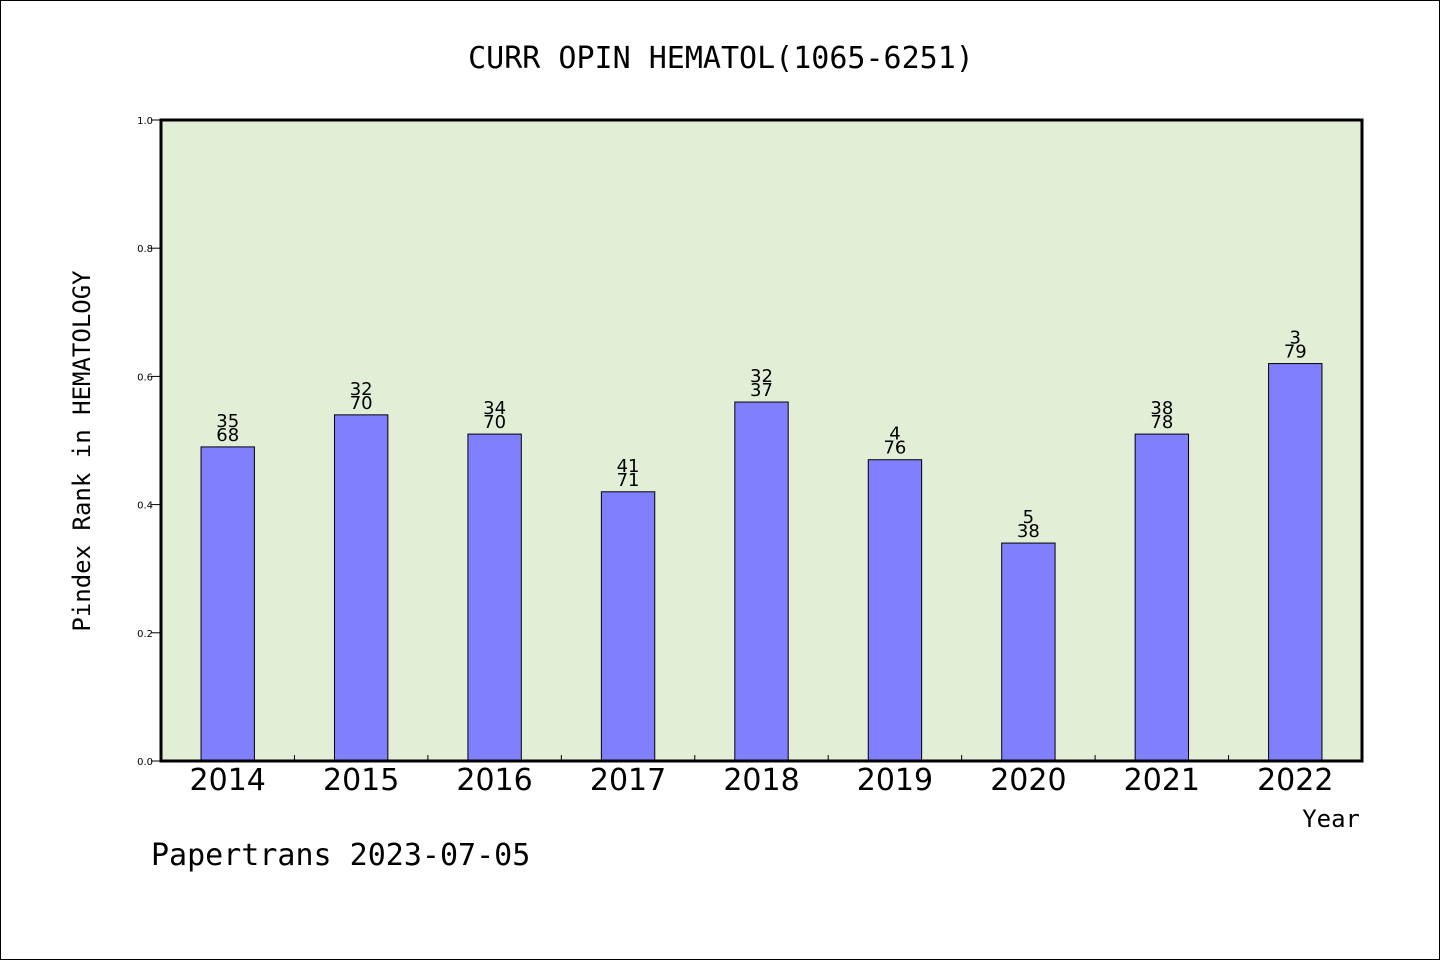 This screenshot has width=1440, height=961. I want to click on bar-2016, so click(494, 597).